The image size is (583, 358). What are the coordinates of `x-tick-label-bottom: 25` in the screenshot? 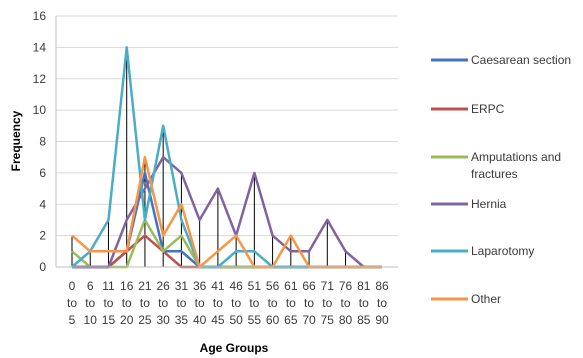 It's located at (145, 320).